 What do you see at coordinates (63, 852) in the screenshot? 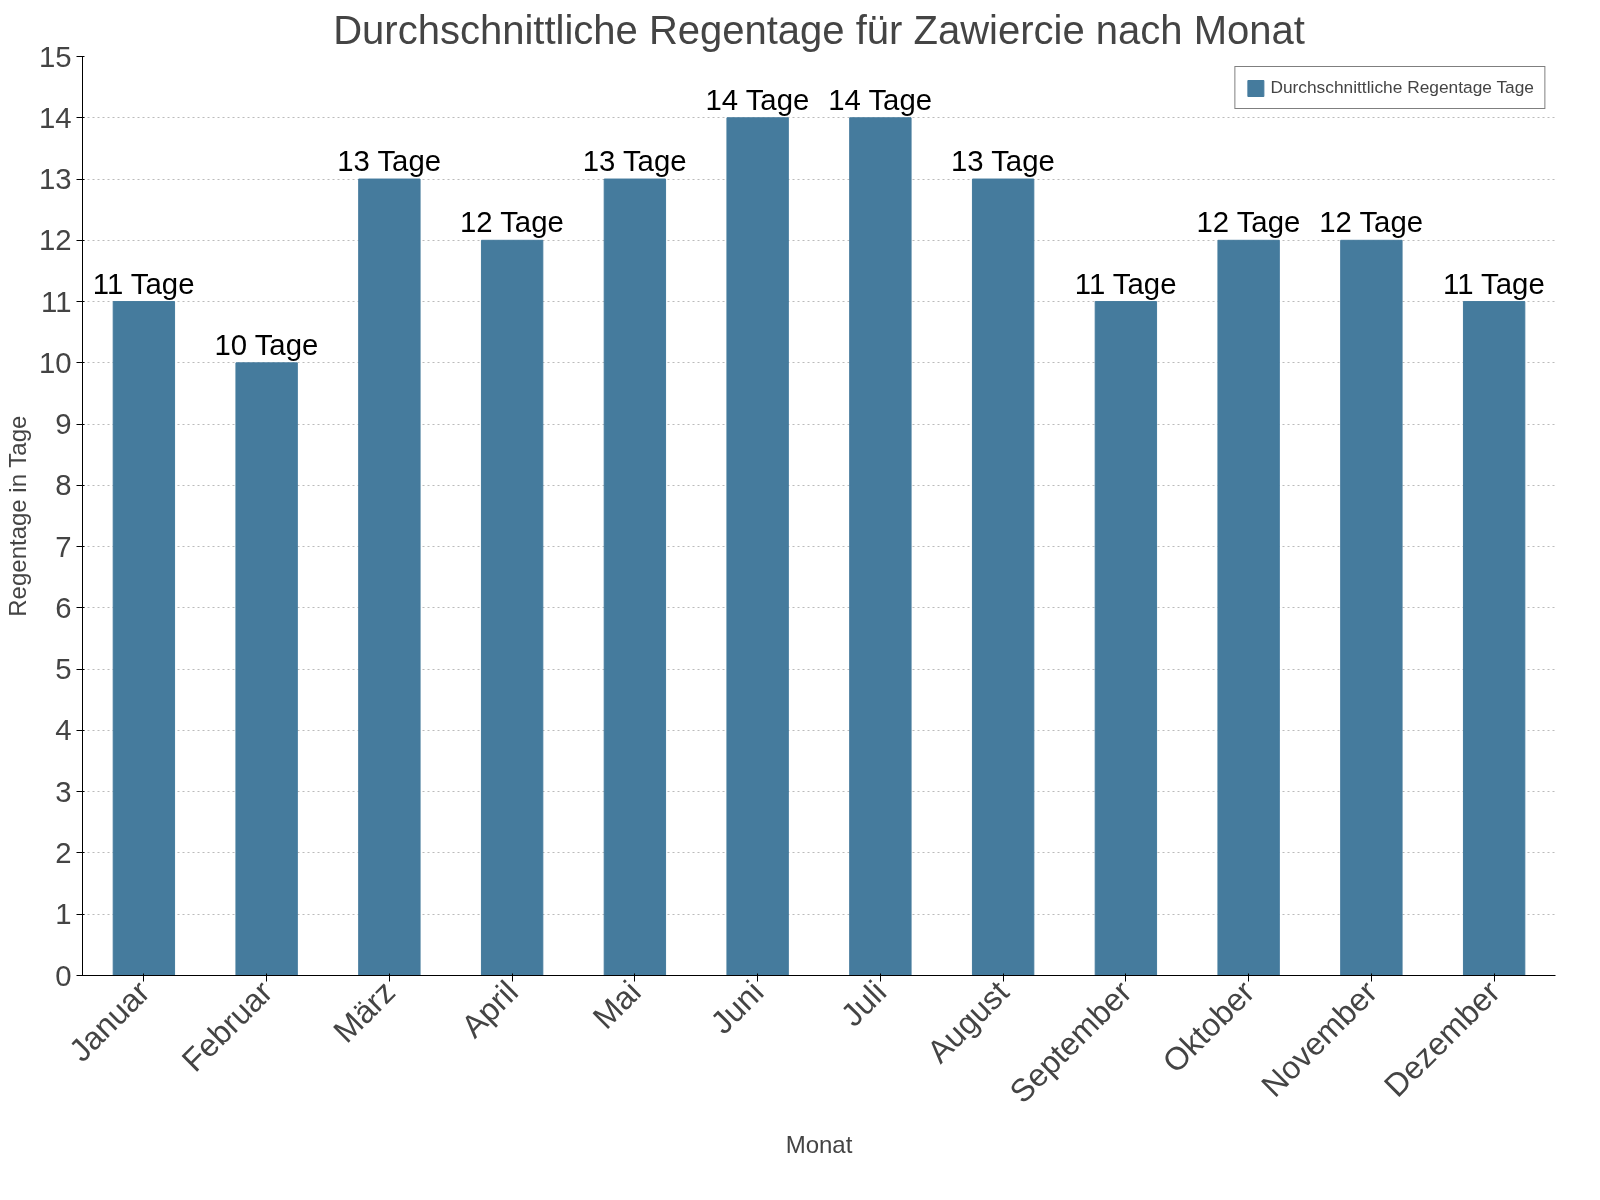
I see `y-tick-label: 2` at bounding box center [63, 852].